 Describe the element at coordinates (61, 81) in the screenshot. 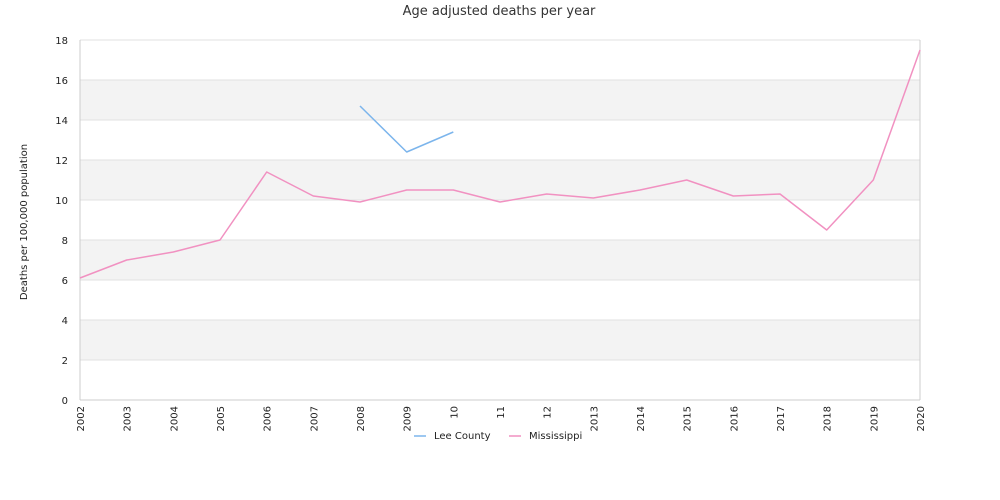

I see `y-tick-label: 16` at that location.